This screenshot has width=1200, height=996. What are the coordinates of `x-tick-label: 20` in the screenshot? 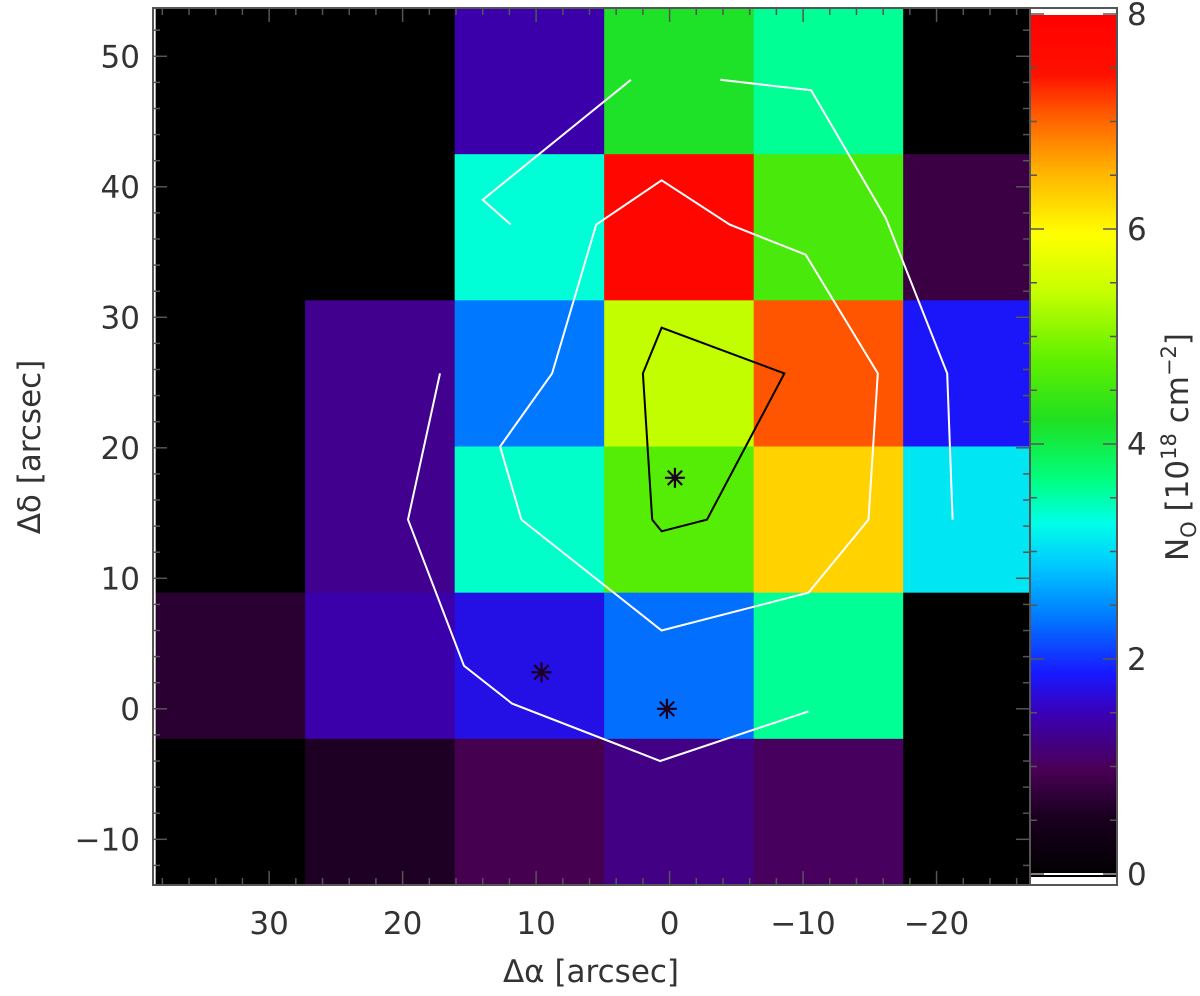 It's located at (402, 924).